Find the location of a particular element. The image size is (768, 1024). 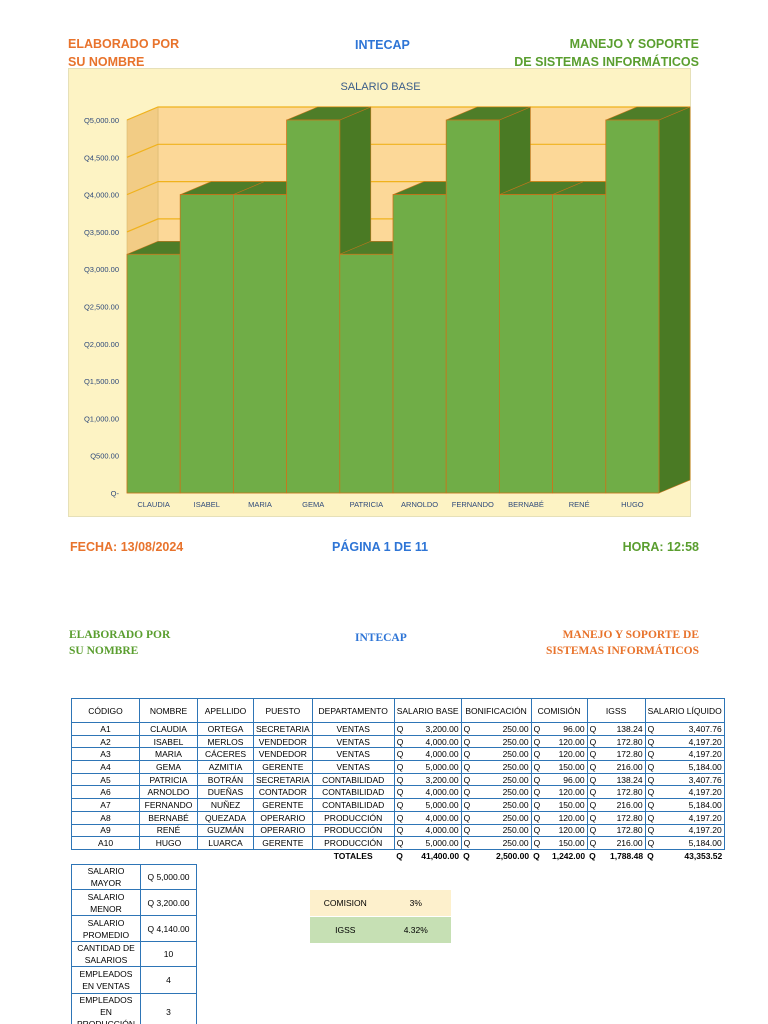

money-cell: Q 4,197.20 is located at coordinates (684, 792).